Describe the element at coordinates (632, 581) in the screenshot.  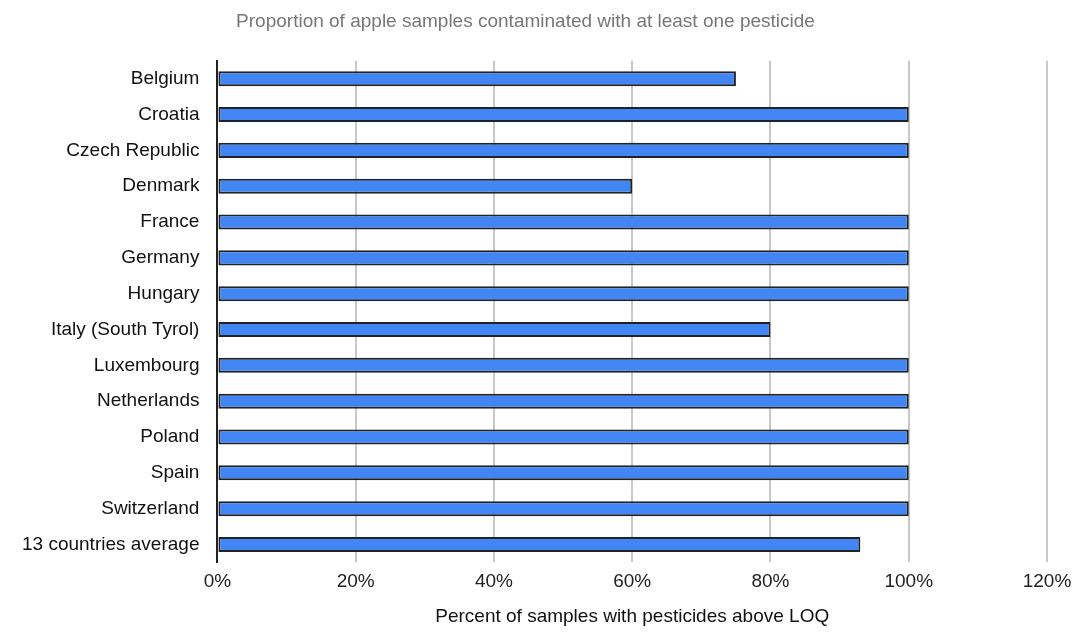
I see `x-tick-label: 60%` at that location.